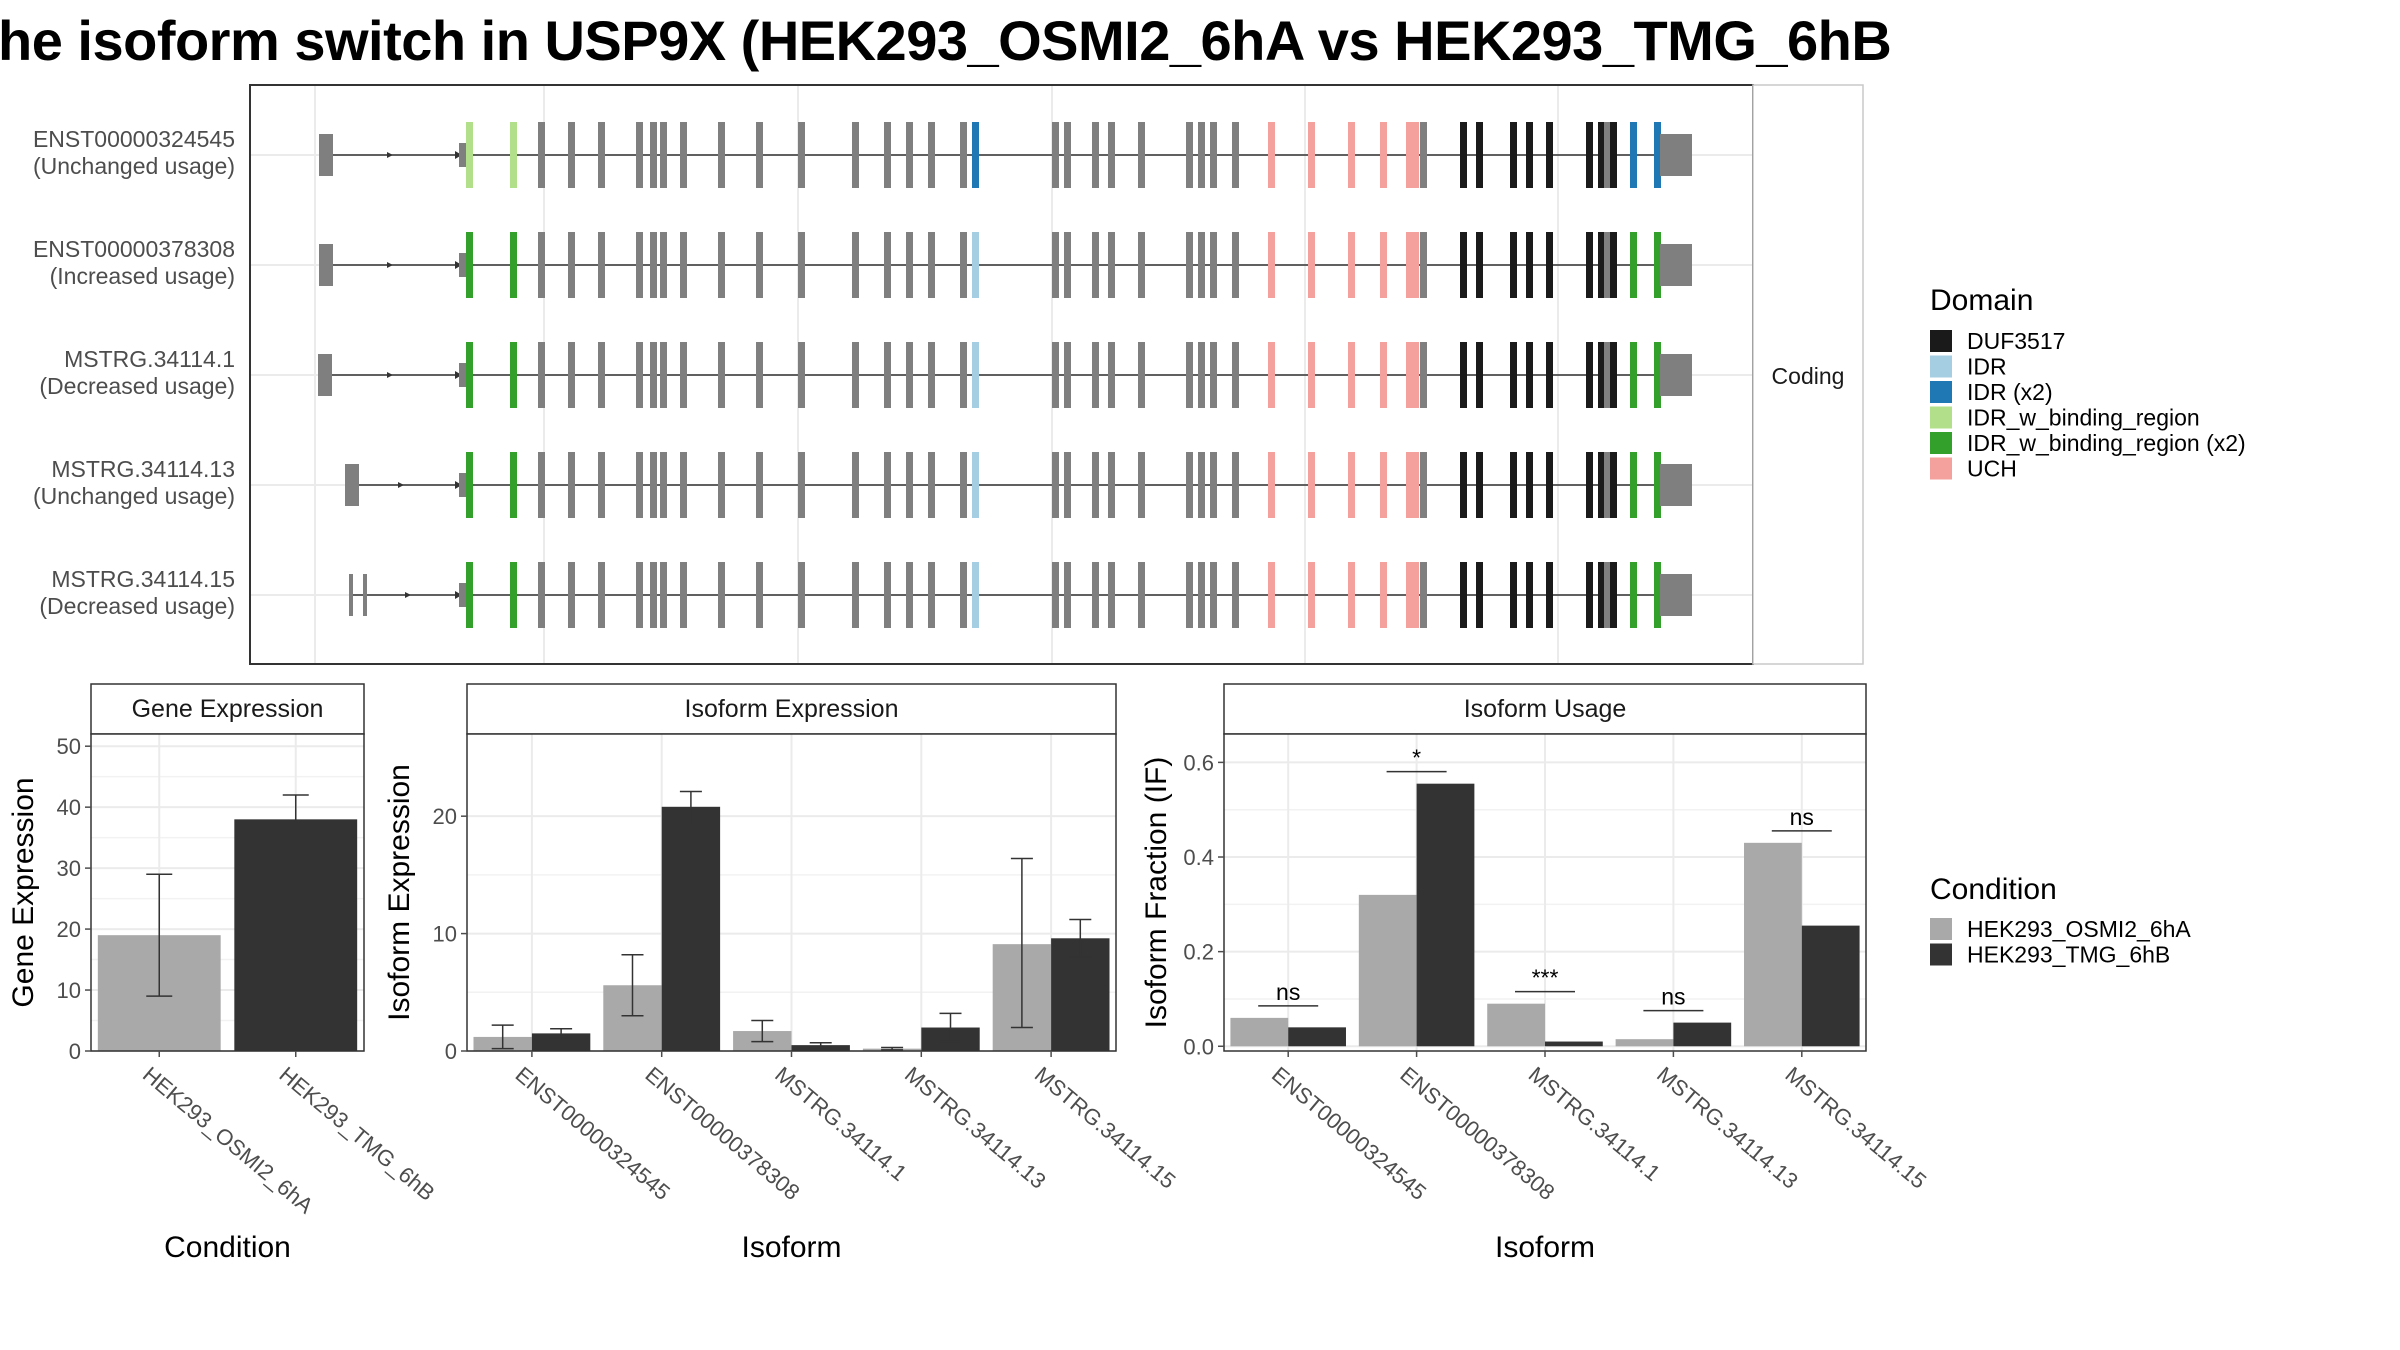  What do you see at coordinates (1156, 893) in the screenshot?
I see `y-axis-title: Isoform Fraction (IF)` at bounding box center [1156, 893].